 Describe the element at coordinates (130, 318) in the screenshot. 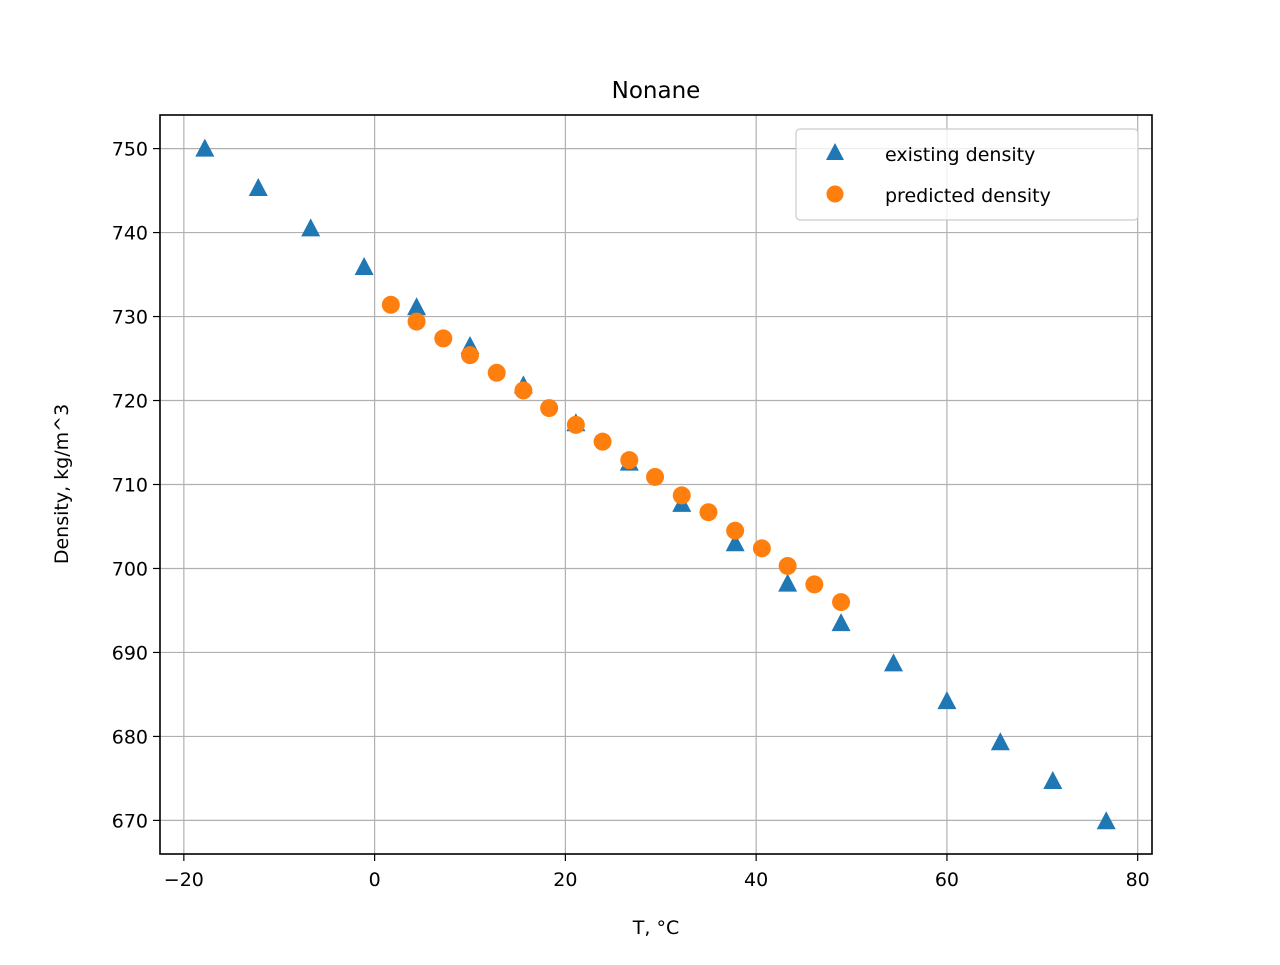

I see `y-tick-label: 730` at that location.